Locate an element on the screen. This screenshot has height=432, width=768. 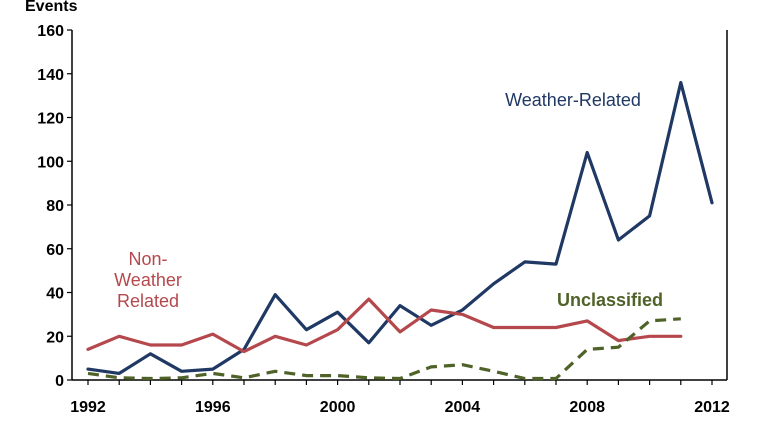
series-label-3: Unclassified is located at coordinates (610, 300).